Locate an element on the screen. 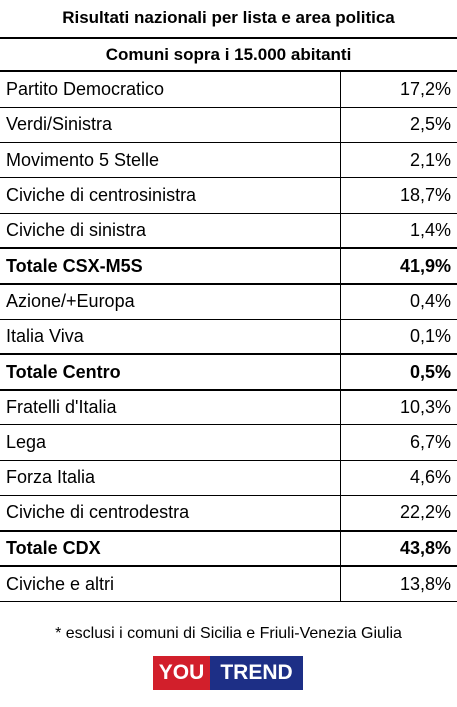 The height and width of the screenshot is (707, 457). row-label: Civiche di centrodestra is located at coordinates (170, 513).